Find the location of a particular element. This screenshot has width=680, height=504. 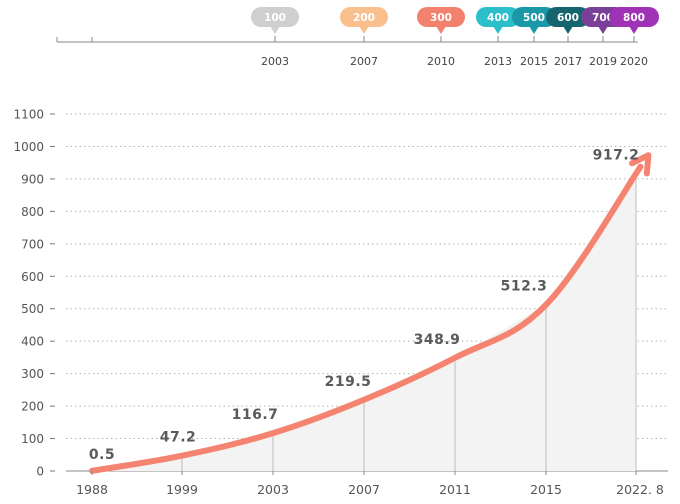

badge-value: 500 is located at coordinates (534, 18).